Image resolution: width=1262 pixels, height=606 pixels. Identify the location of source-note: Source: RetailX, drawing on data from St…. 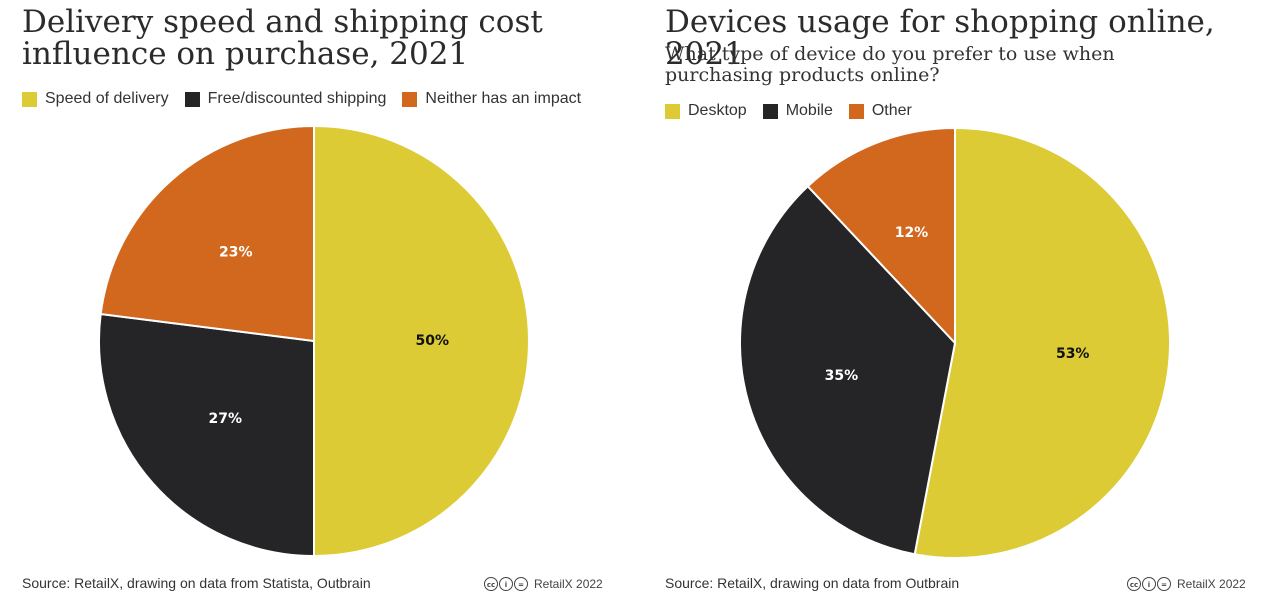
(196, 583).